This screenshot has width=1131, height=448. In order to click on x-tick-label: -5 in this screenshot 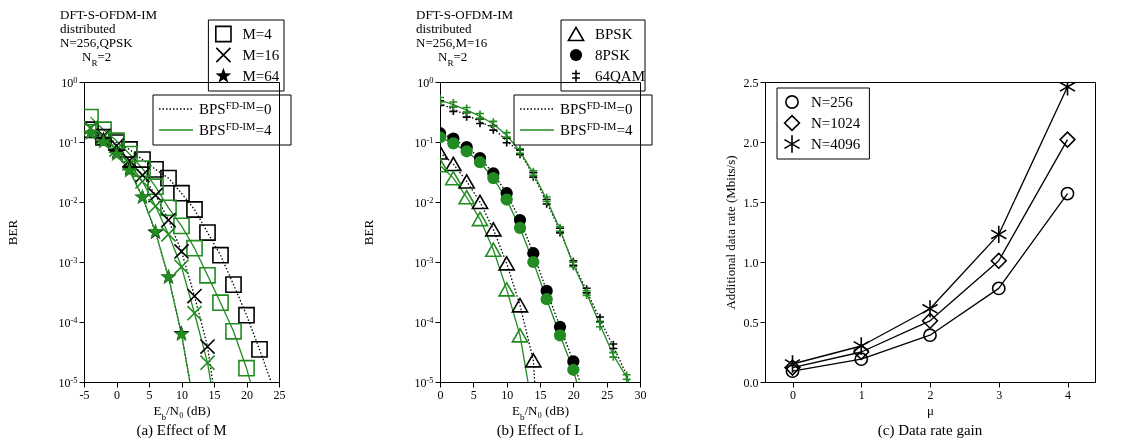, I will do `click(84, 394)`.